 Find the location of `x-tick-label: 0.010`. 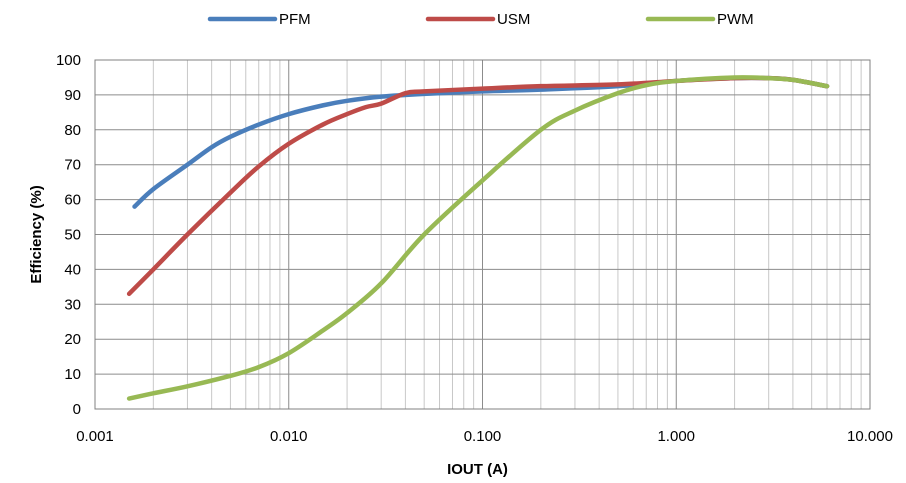

x-tick-label: 0.010 is located at coordinates (289, 436).